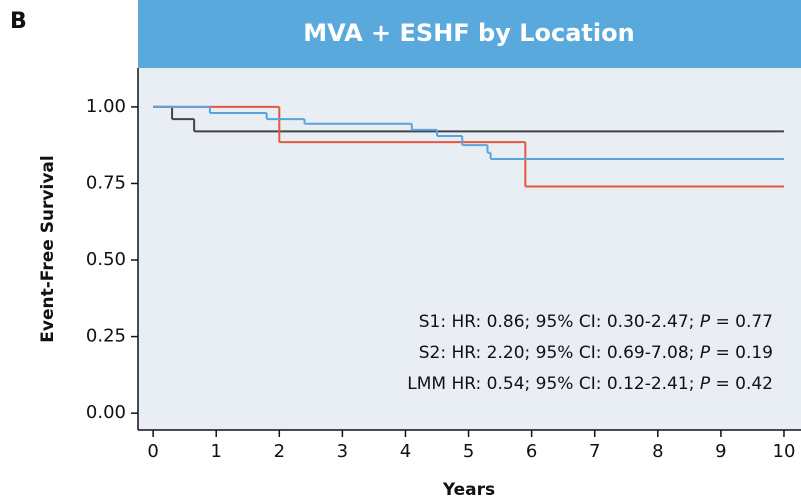 The width and height of the screenshot is (801, 502). What do you see at coordinates (215, 451) in the screenshot?
I see `x-tick-label: 1` at bounding box center [215, 451].